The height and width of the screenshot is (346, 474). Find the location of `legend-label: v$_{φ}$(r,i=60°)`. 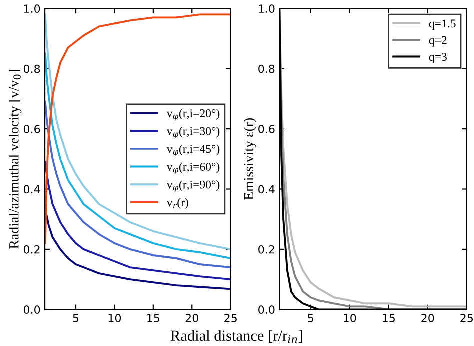

legend-label: v$_{φ}$(r,i=60°) is located at coordinates (193, 168).